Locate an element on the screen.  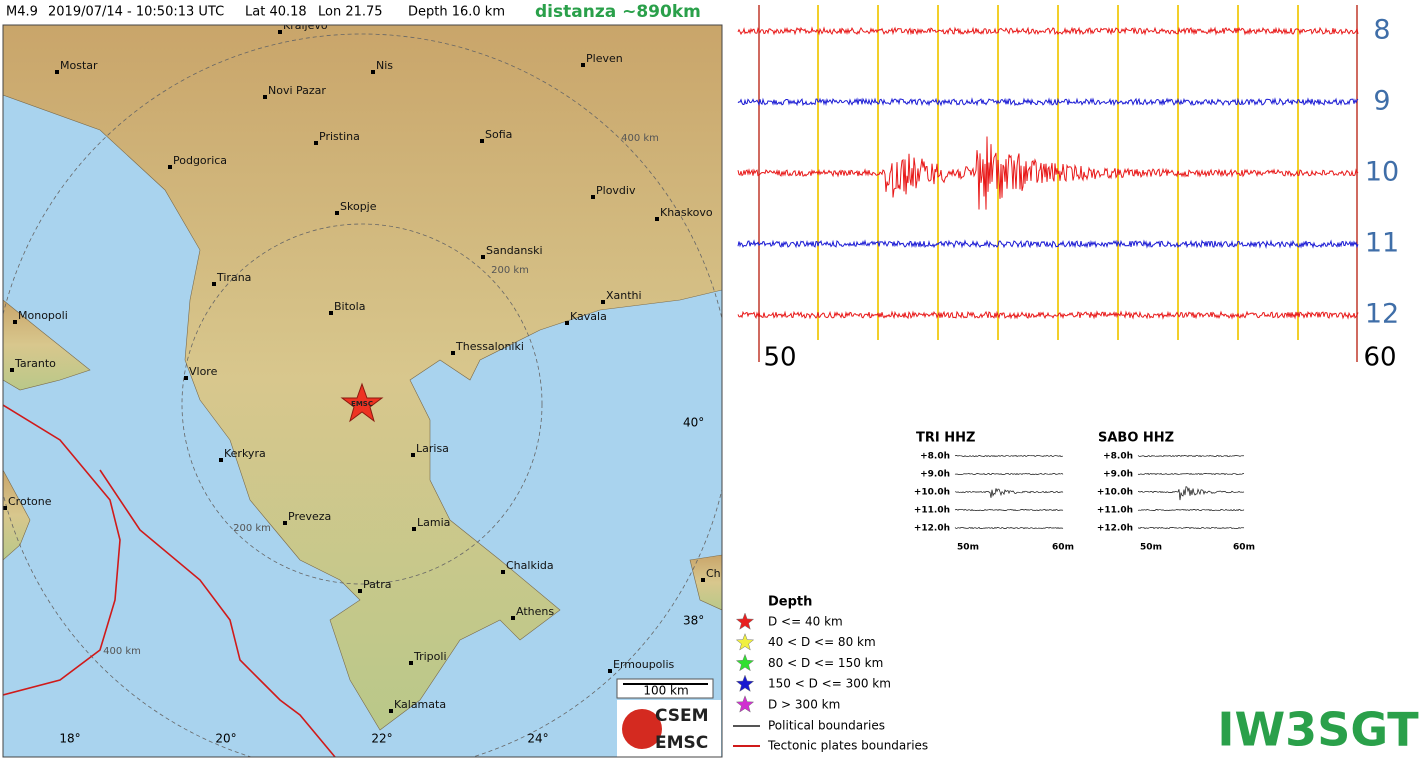
city-label: Tripoli is located at coordinates (430, 656).